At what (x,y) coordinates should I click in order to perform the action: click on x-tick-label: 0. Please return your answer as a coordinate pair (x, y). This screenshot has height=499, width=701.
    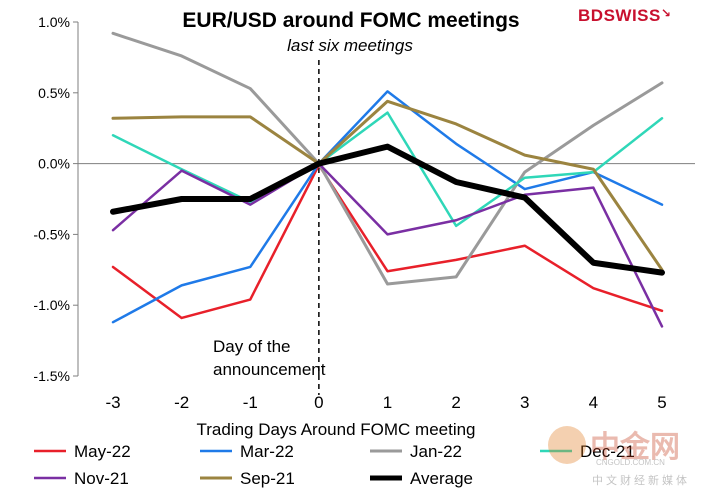
    Looking at the image, I should click on (318, 402).